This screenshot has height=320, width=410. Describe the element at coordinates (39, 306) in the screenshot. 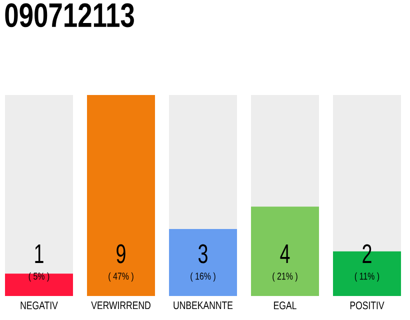

I see `x-tick-label: NEGATIV` at that location.